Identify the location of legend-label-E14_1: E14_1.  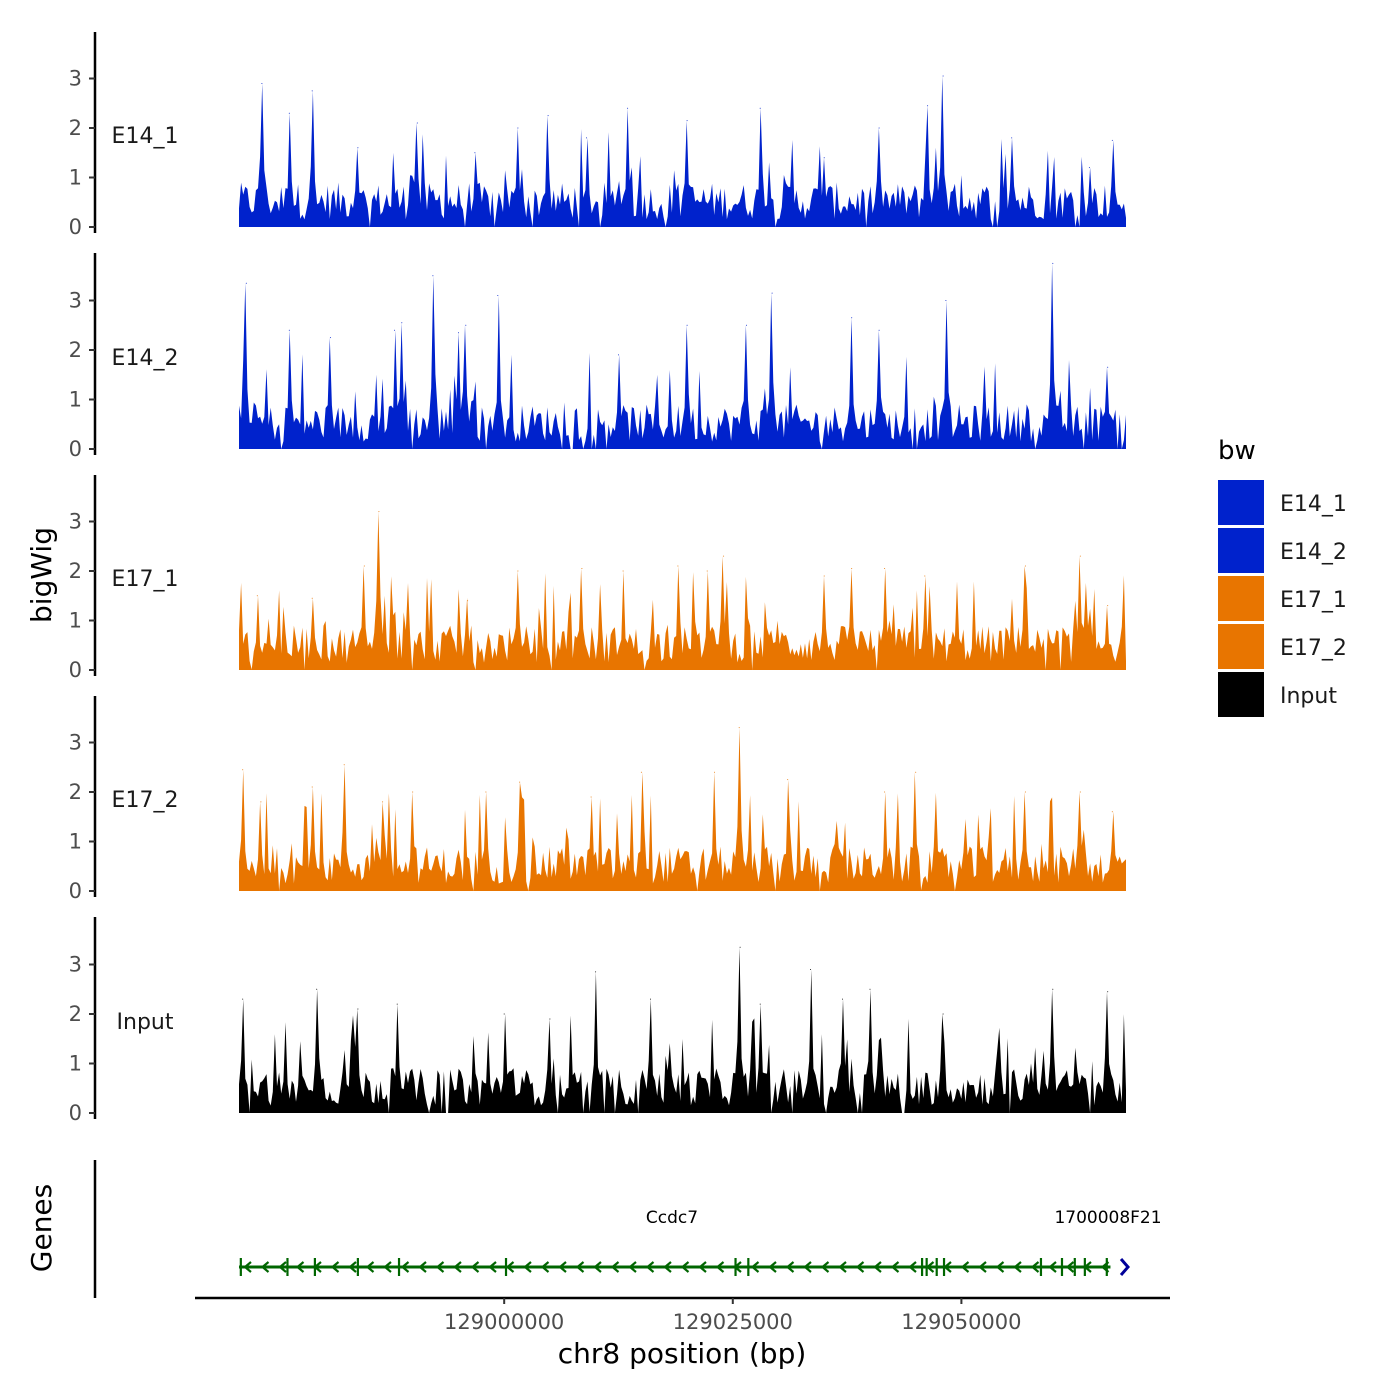
(1313, 504).